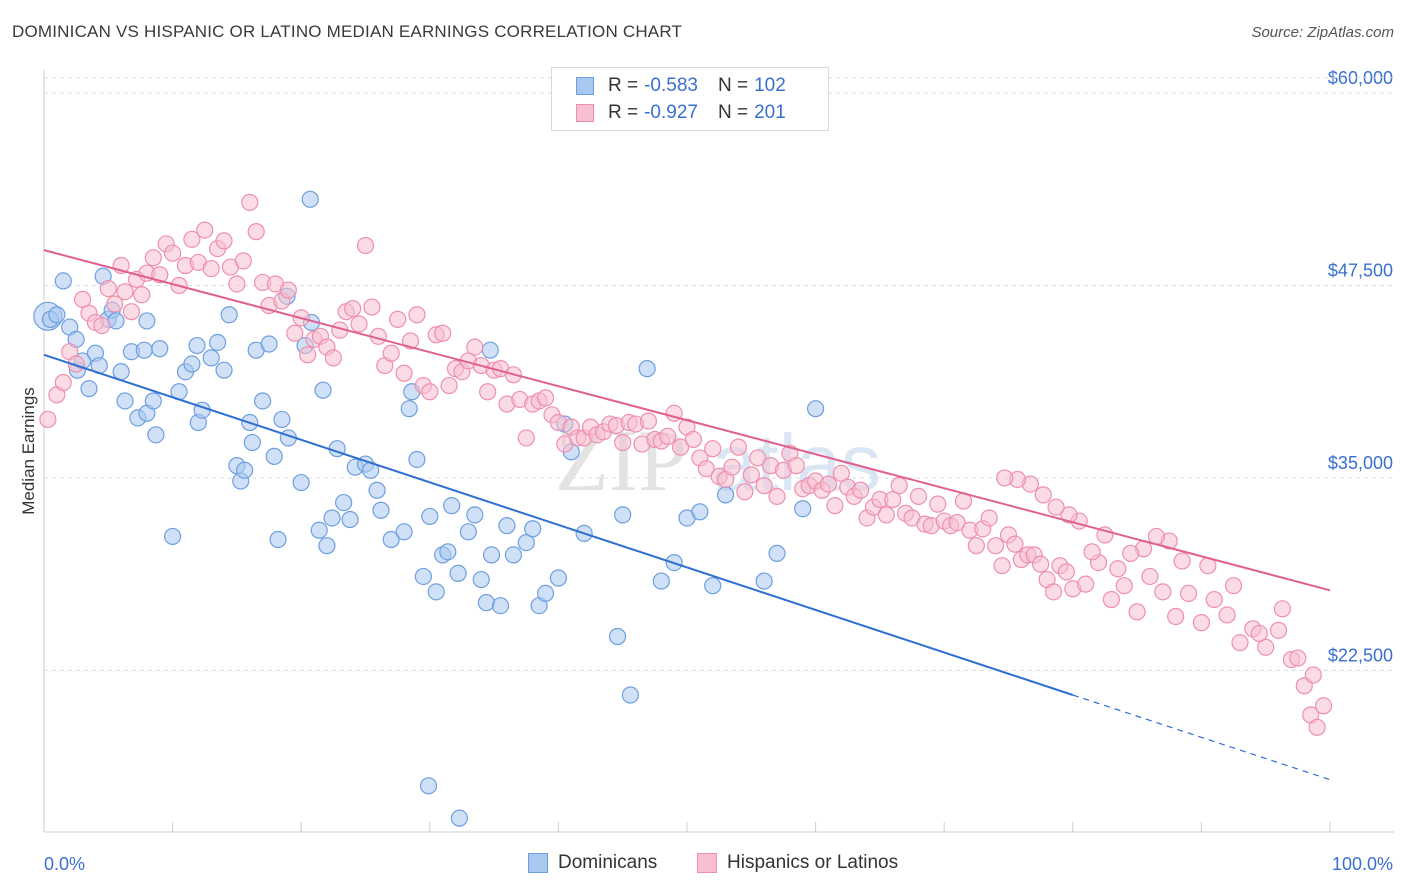 Image resolution: width=1406 pixels, height=892 pixels. I want to click on r-value: -0.583, so click(671, 85).